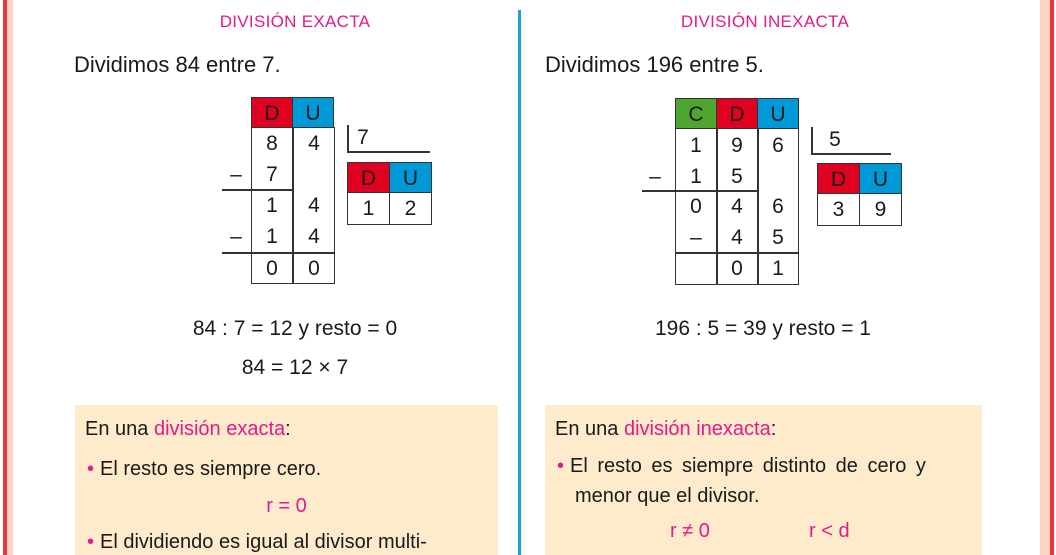  What do you see at coordinates (667, 496) in the screenshot?
I see `bullet-text-continued: menor que el divisor.` at bounding box center [667, 496].